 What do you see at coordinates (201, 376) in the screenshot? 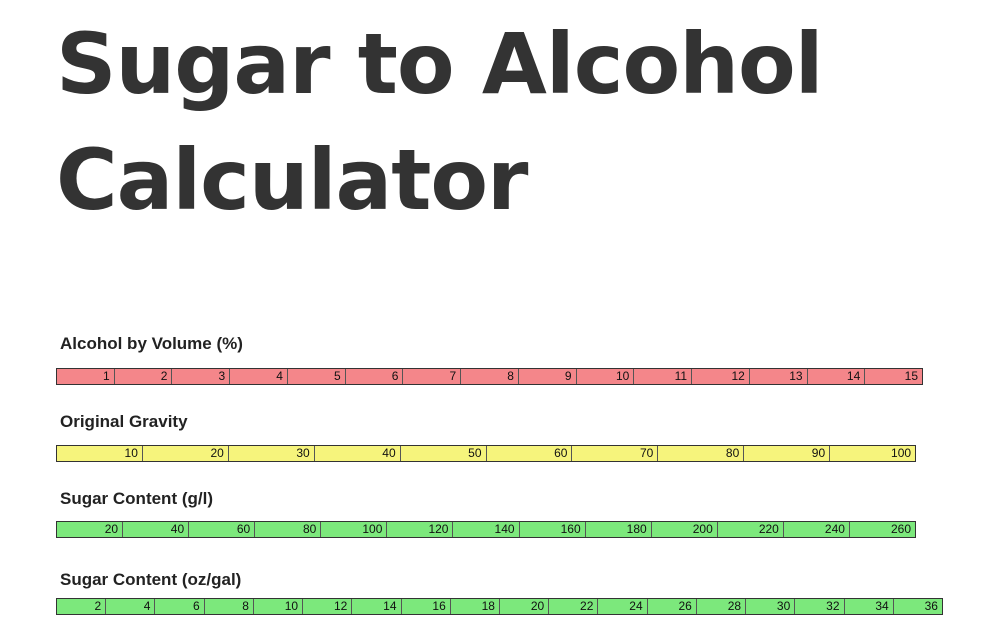
I see `scale-cell: 3` at bounding box center [201, 376].